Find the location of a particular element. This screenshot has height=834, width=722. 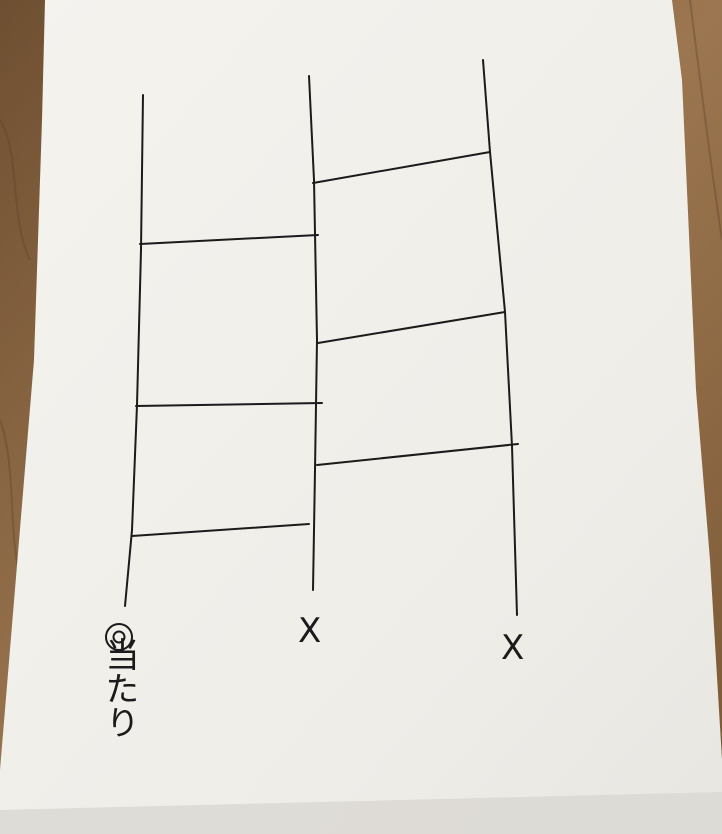

right-result-label: X is located at coordinates (512, 648).